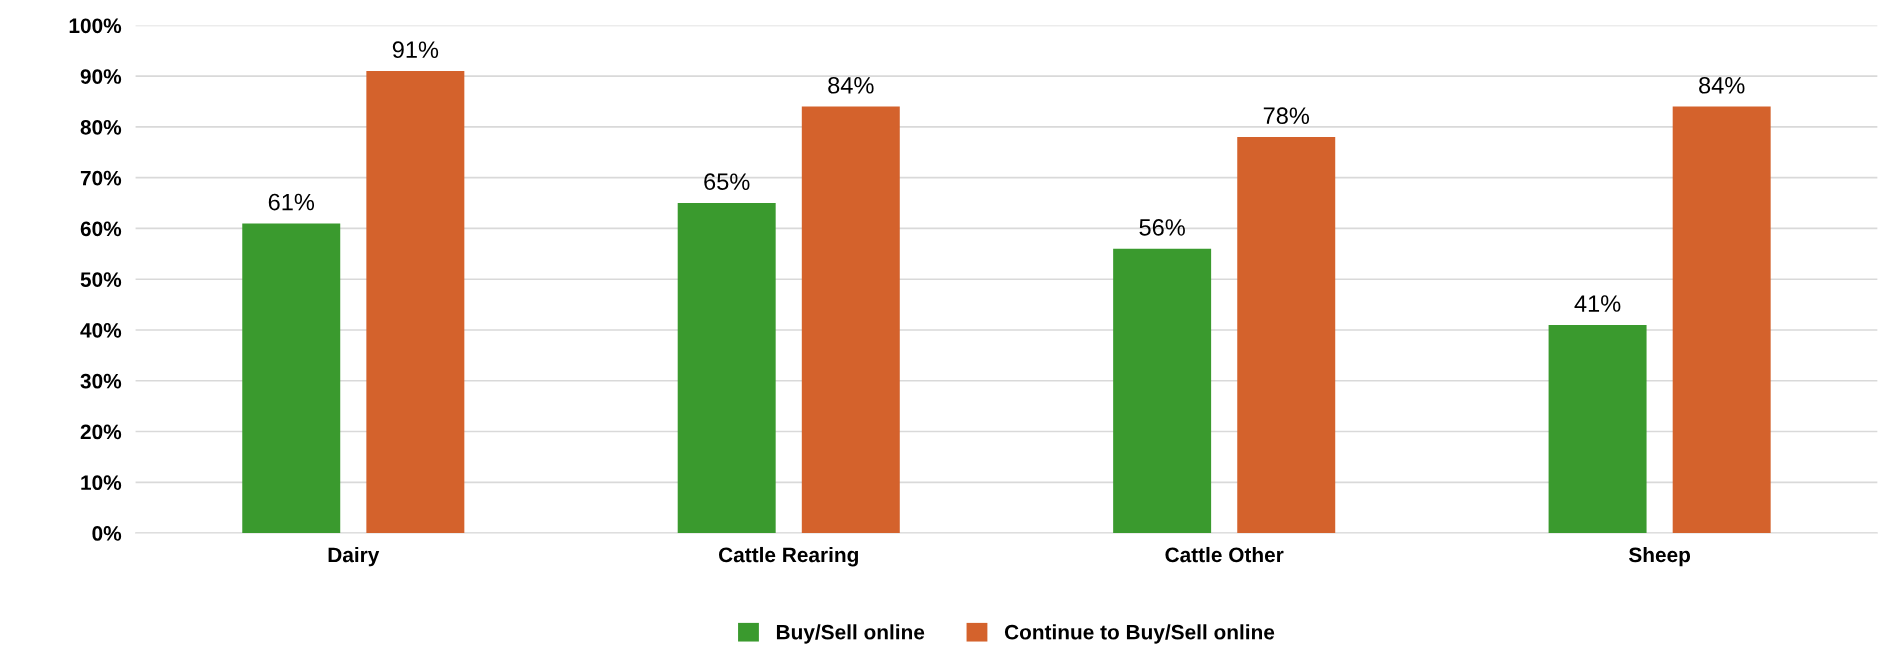 The height and width of the screenshot is (668, 1883). I want to click on data-label: 61%, so click(291, 202).